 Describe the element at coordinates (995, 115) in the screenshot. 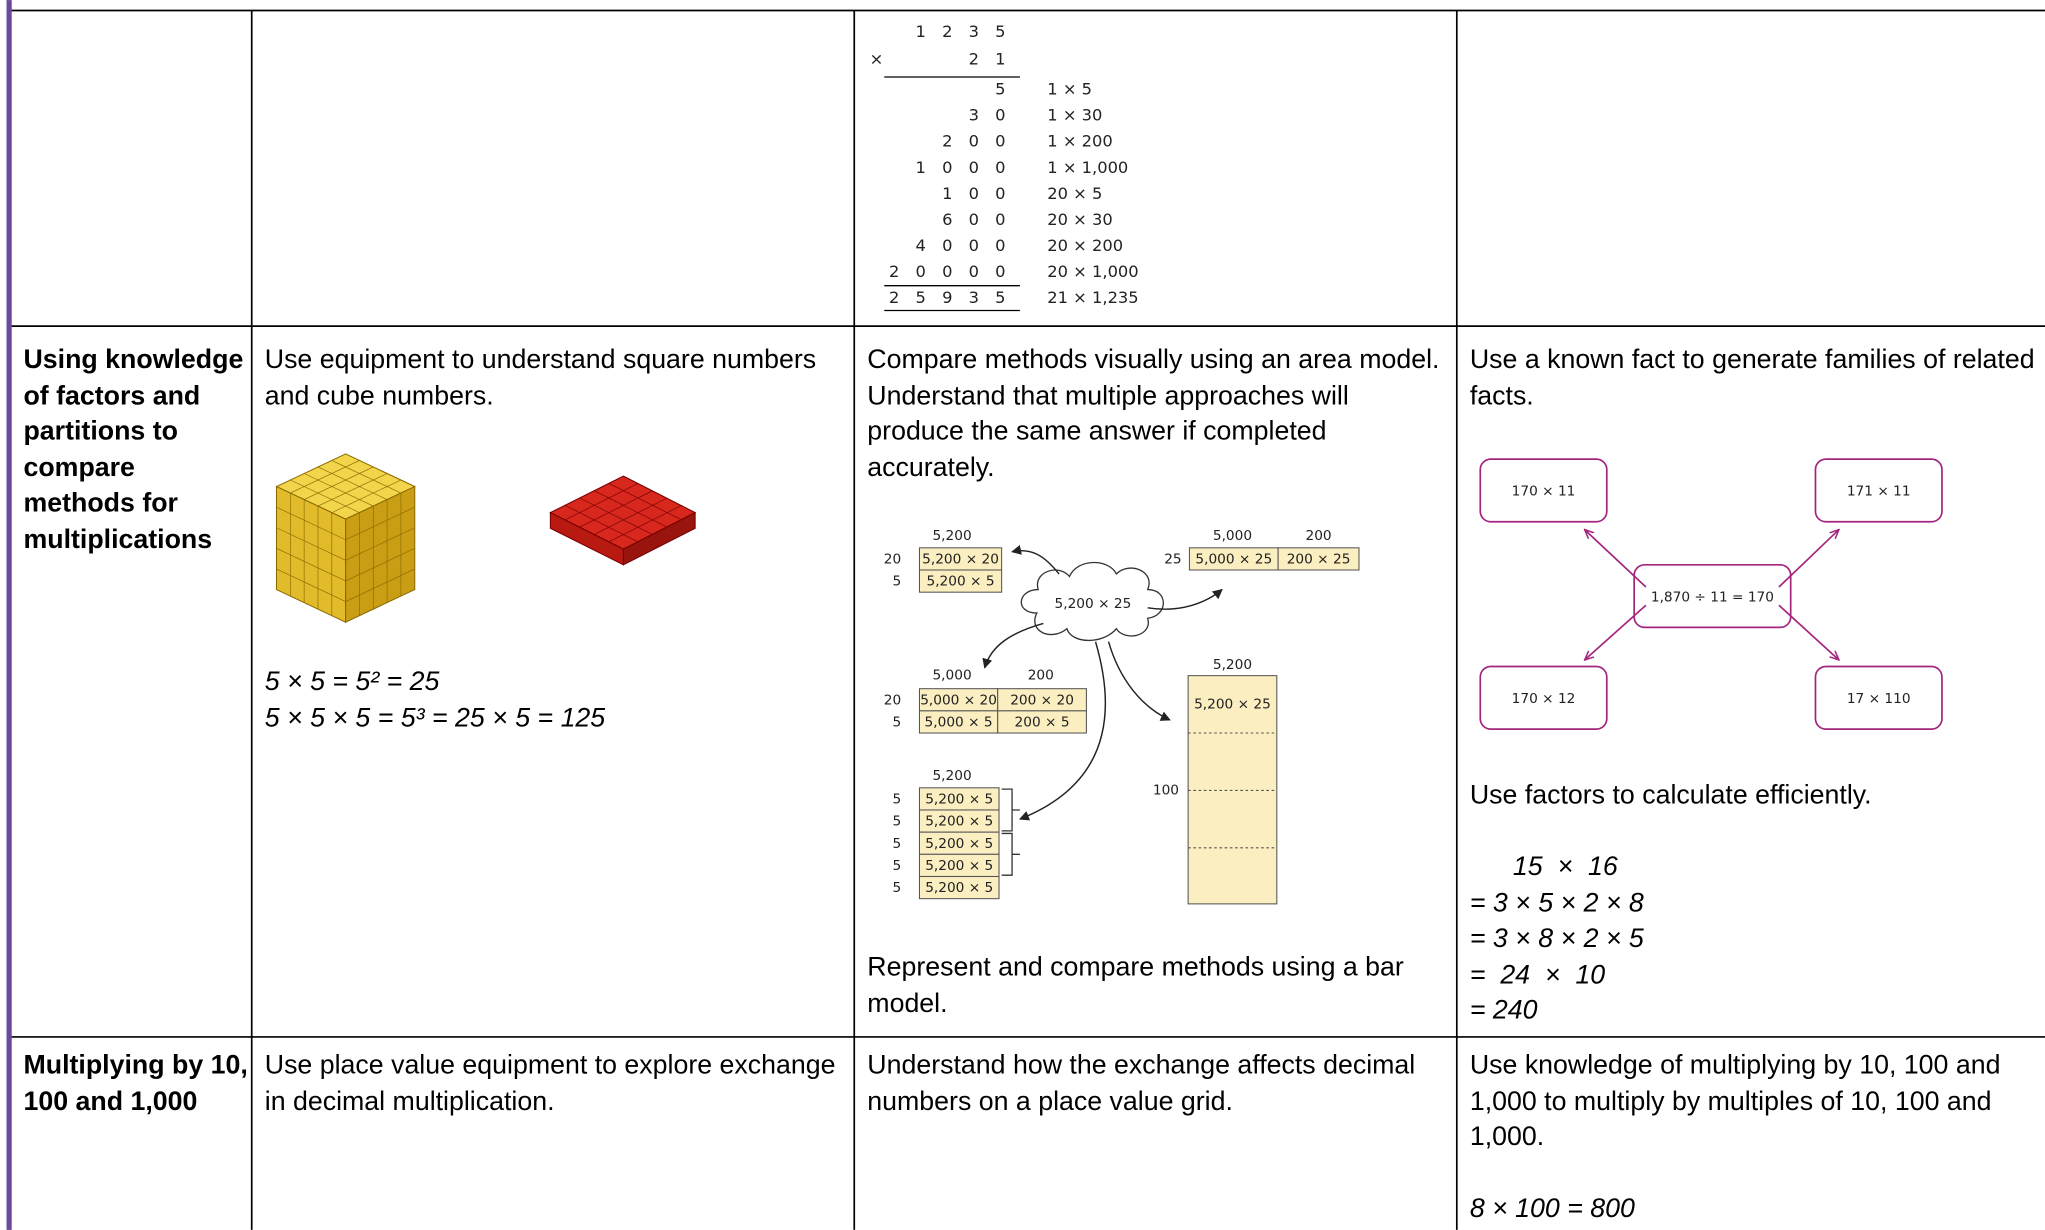

I see `digits: 30` at that location.